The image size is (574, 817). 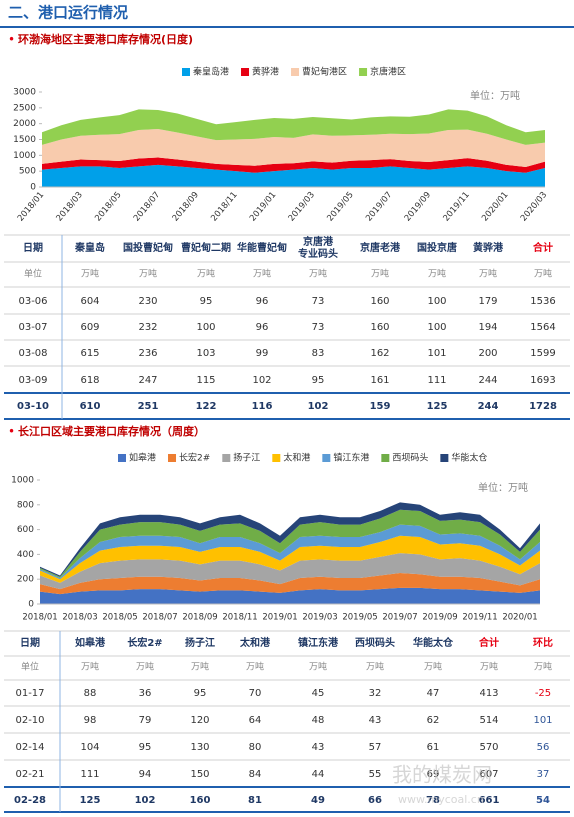 What do you see at coordinates (542, 301) in the screenshot?
I see `table-cell: 1536` at bounding box center [542, 301].